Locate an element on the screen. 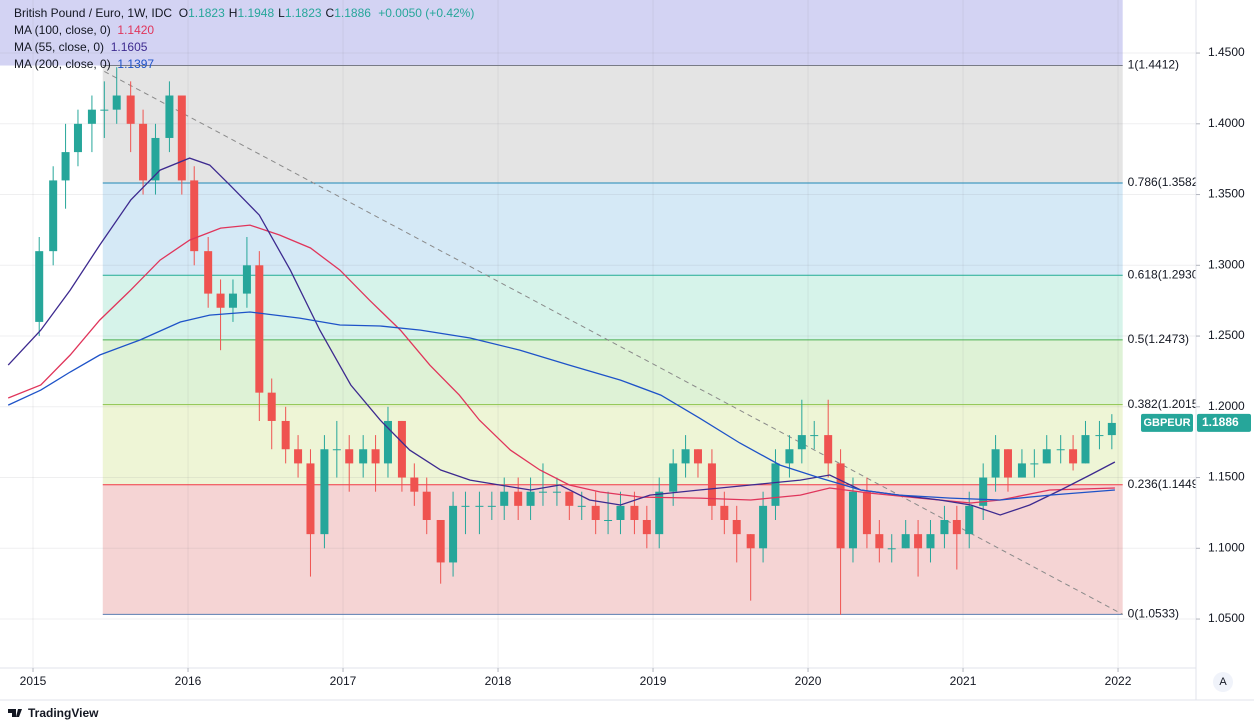  y-tick-label: 1.3000 is located at coordinates (1226, 264).